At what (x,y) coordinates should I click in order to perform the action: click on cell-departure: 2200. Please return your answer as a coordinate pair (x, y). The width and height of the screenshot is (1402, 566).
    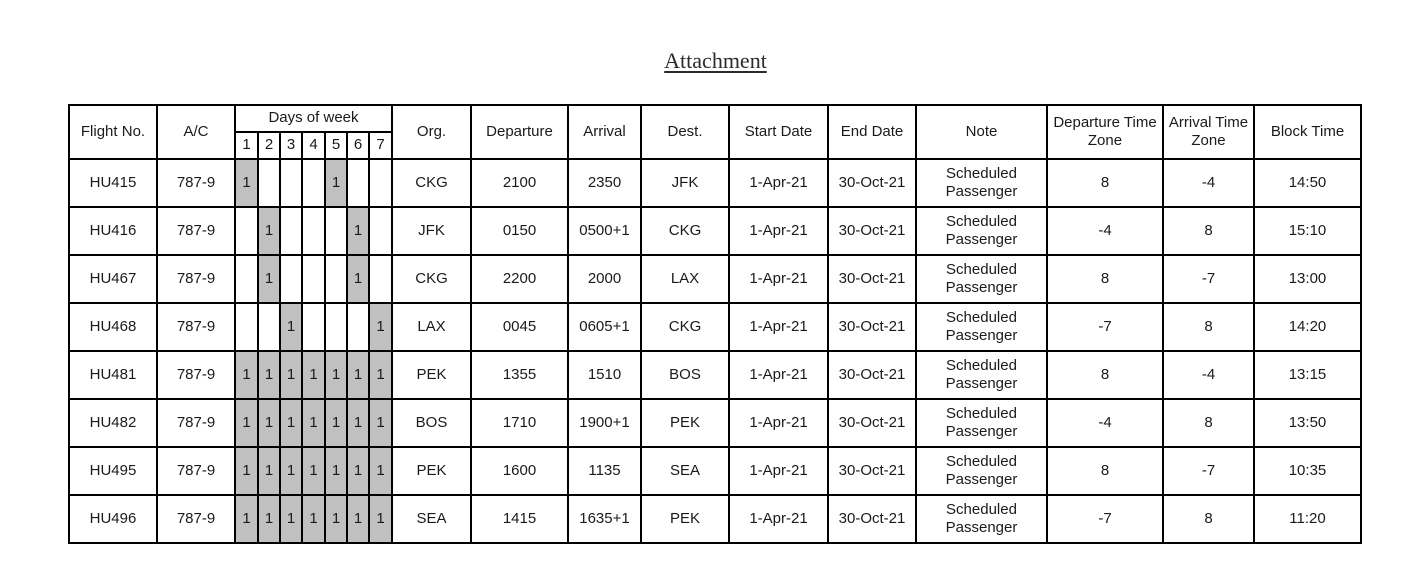
    Looking at the image, I should click on (519, 279).